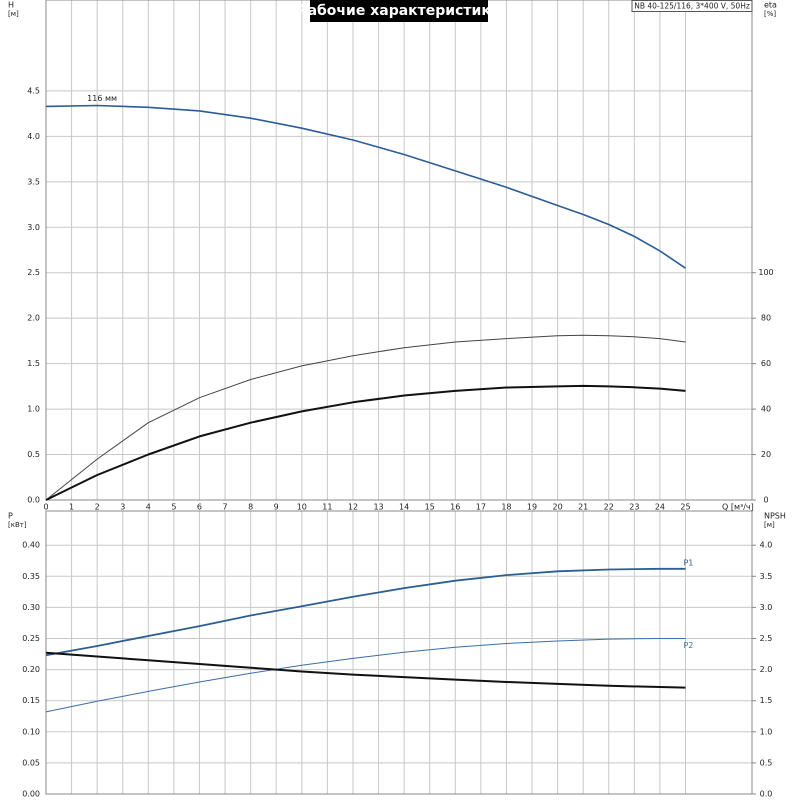 This screenshot has height=800, width=800. I want to click on y-tick-label: 0.40, so click(31, 545).